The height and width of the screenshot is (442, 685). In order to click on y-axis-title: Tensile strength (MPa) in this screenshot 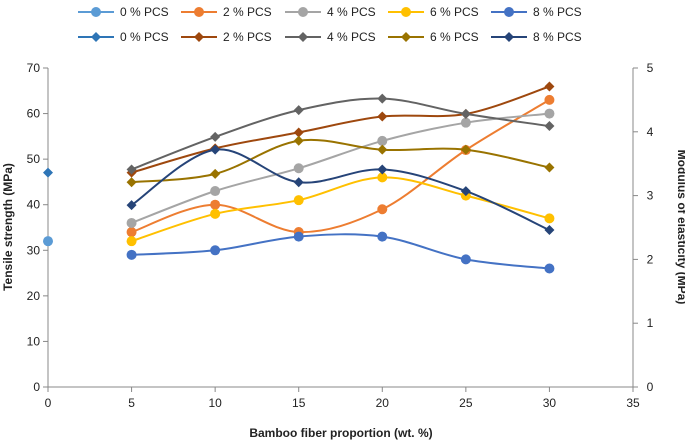, I will do `click(8, 227)`.